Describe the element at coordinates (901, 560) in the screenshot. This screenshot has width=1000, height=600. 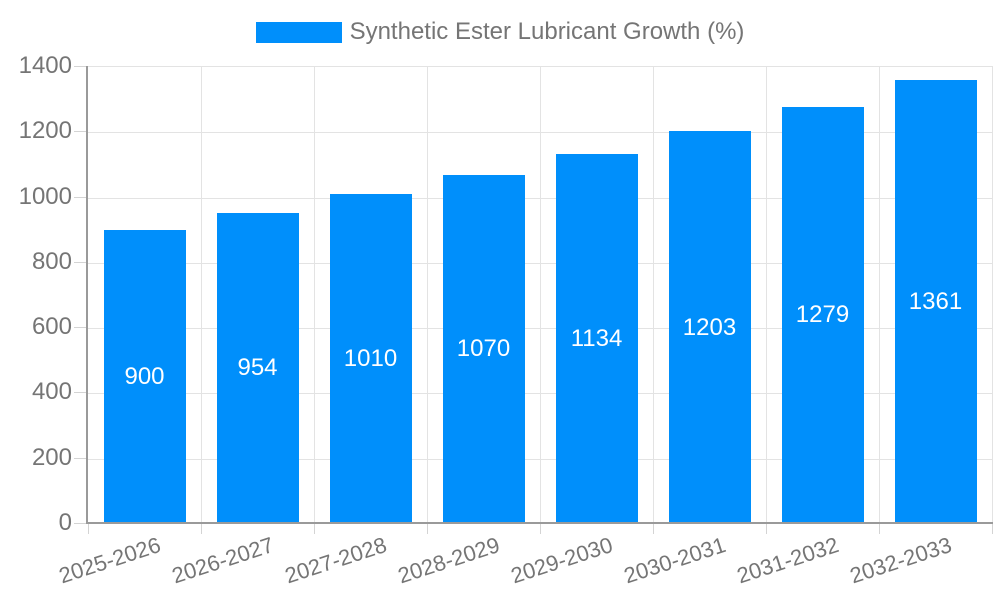
I see `x-axis-tick-label: 2032-2033` at that location.